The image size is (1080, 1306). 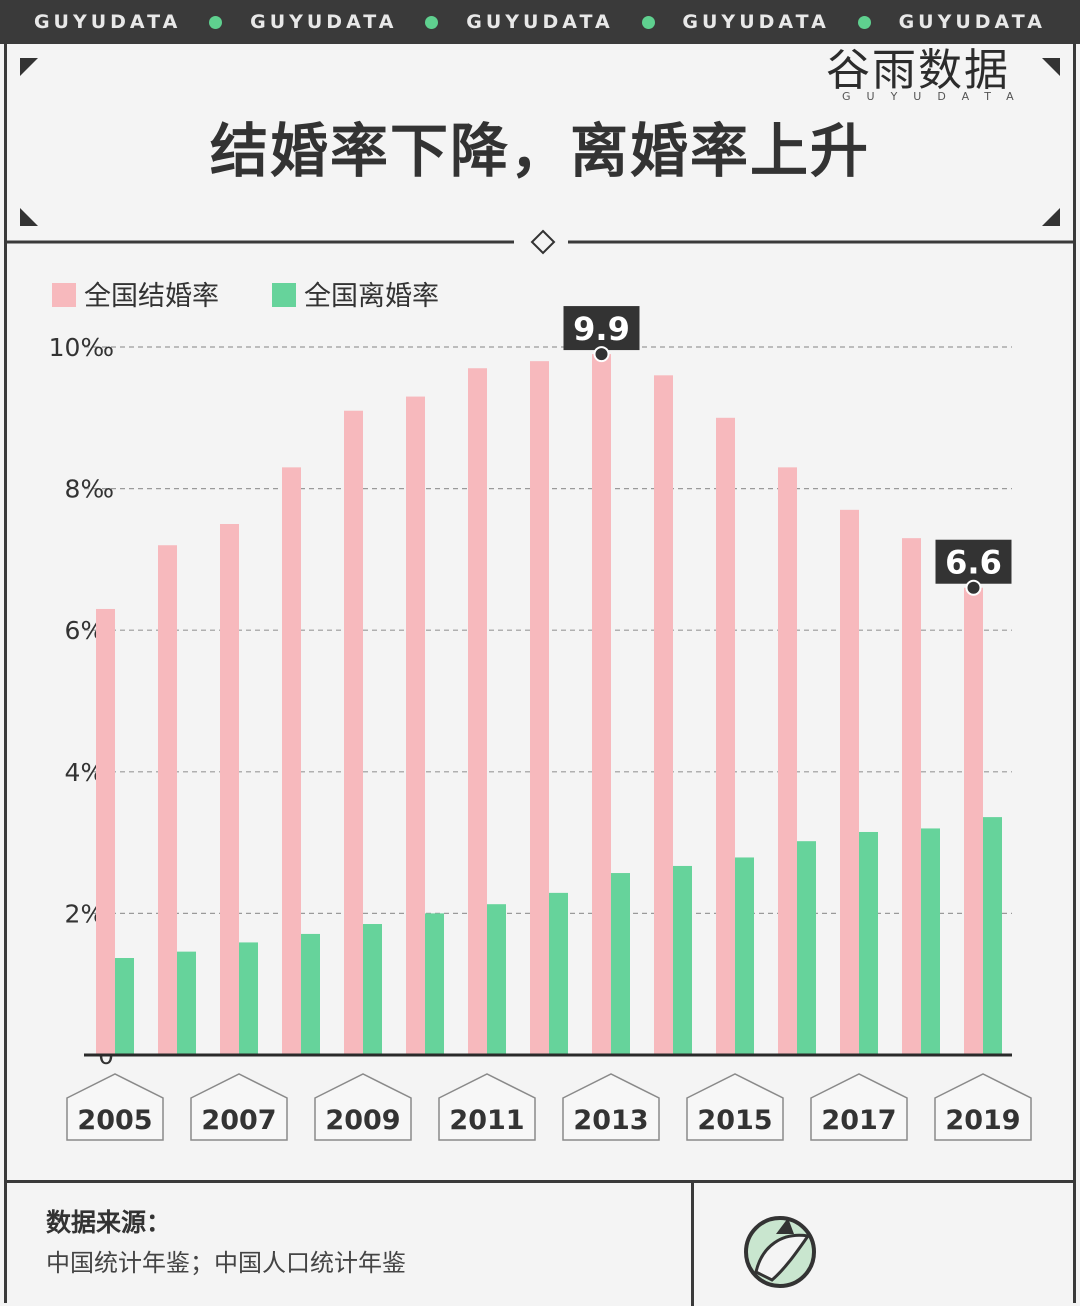 I want to click on x-axis-ticks: 2005 2007 2009 2011 2013 2015 2017 2019, so click(x=549, y=1107).